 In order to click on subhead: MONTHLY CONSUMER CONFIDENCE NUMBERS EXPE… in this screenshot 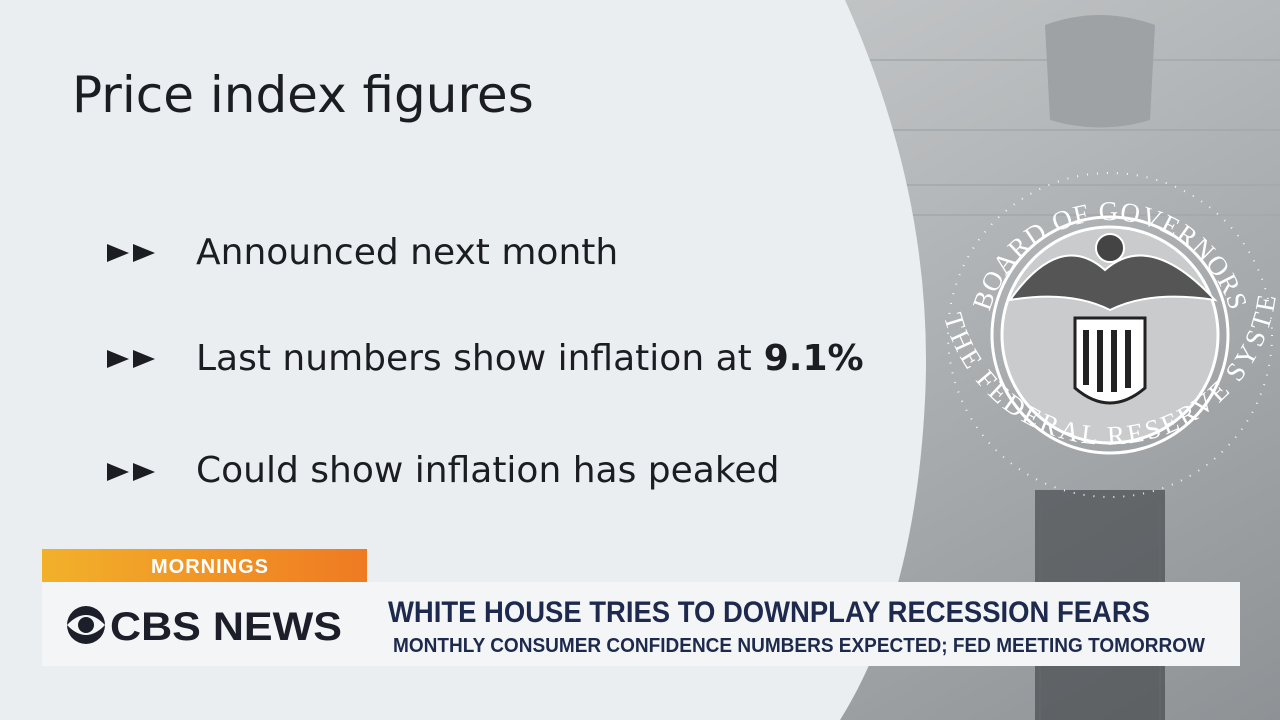, I will do `click(799, 646)`.